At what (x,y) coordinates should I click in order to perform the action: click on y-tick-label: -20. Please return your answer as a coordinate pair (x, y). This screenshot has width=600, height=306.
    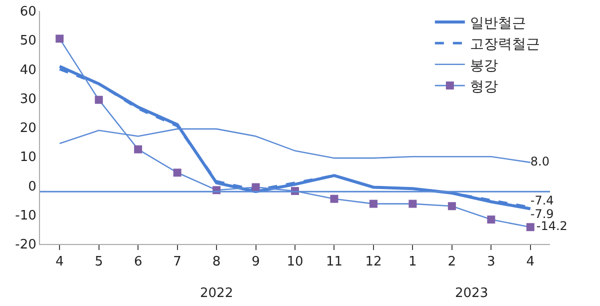
    Looking at the image, I should click on (25, 245).